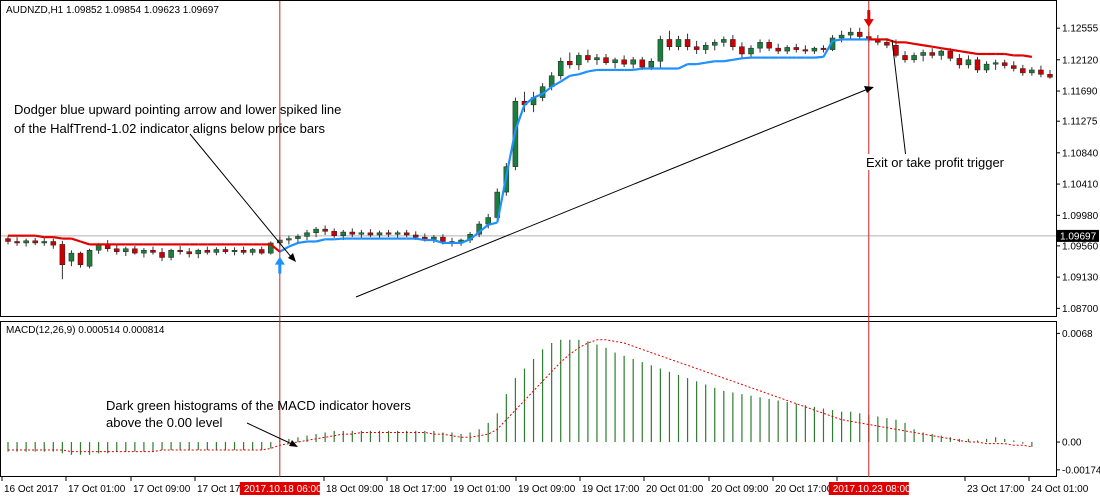  I want to click on entry-annotation-pointer-head, so click(292, 257).